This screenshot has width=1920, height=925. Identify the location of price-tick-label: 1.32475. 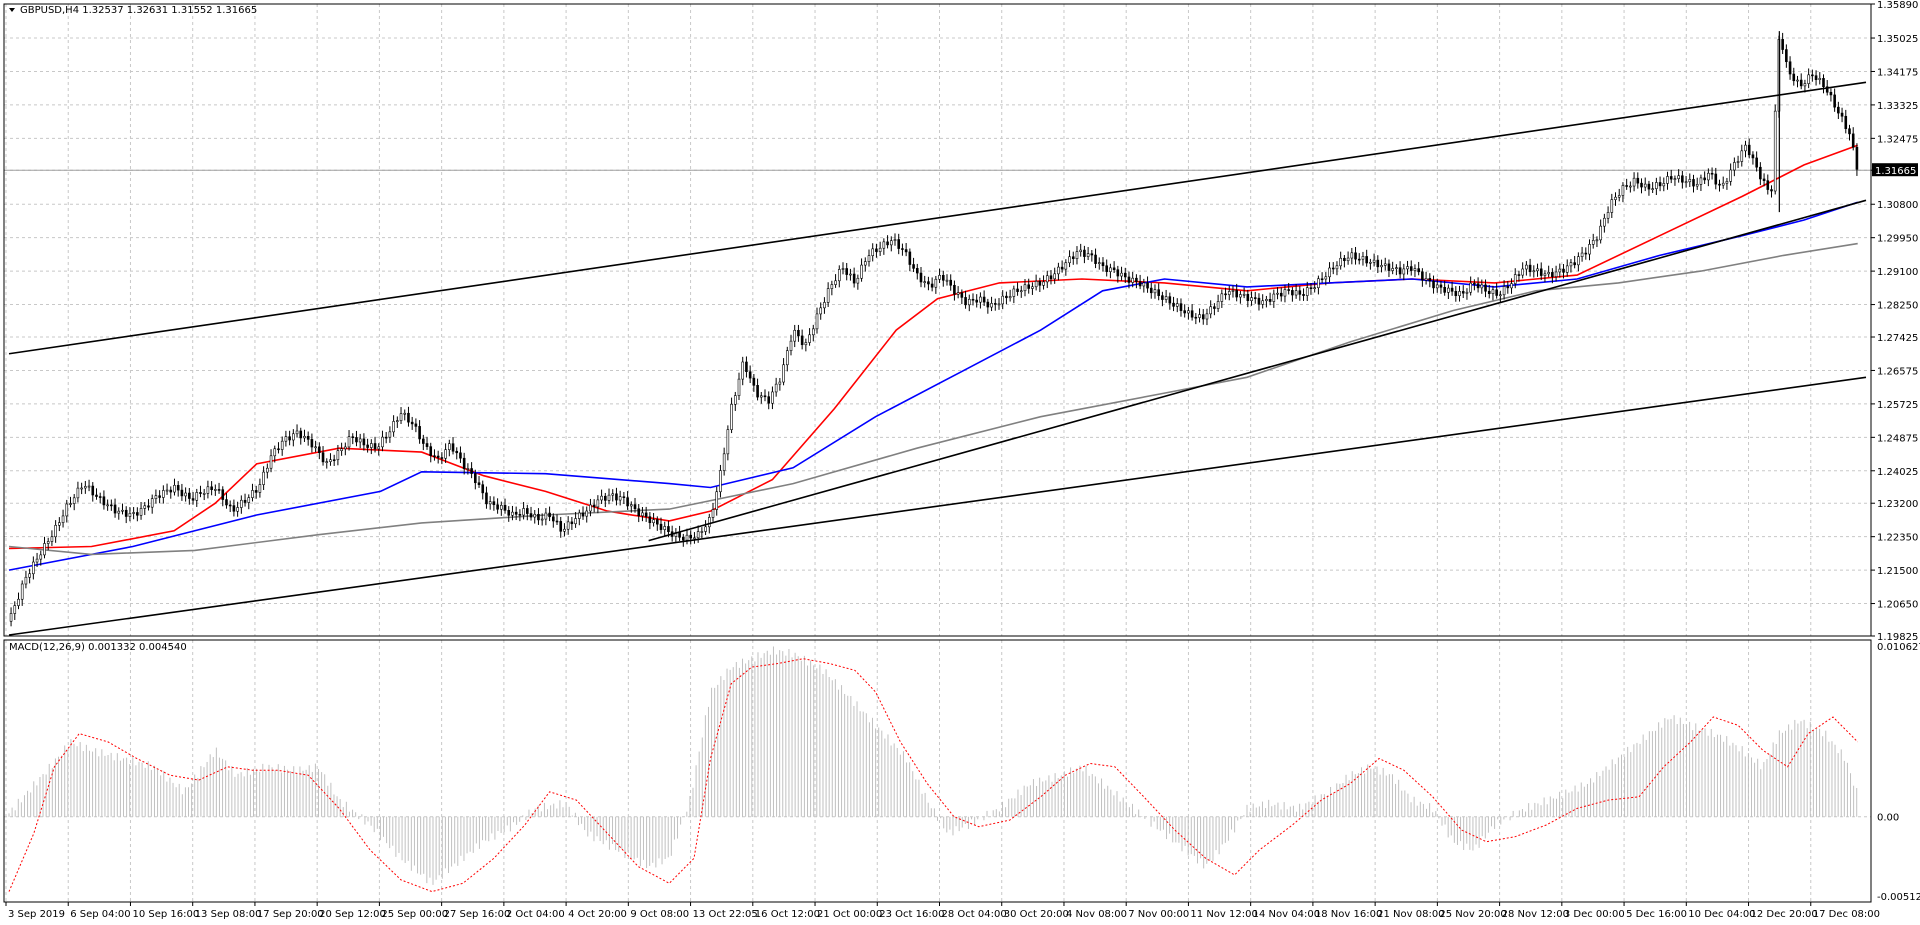
(1897, 139).